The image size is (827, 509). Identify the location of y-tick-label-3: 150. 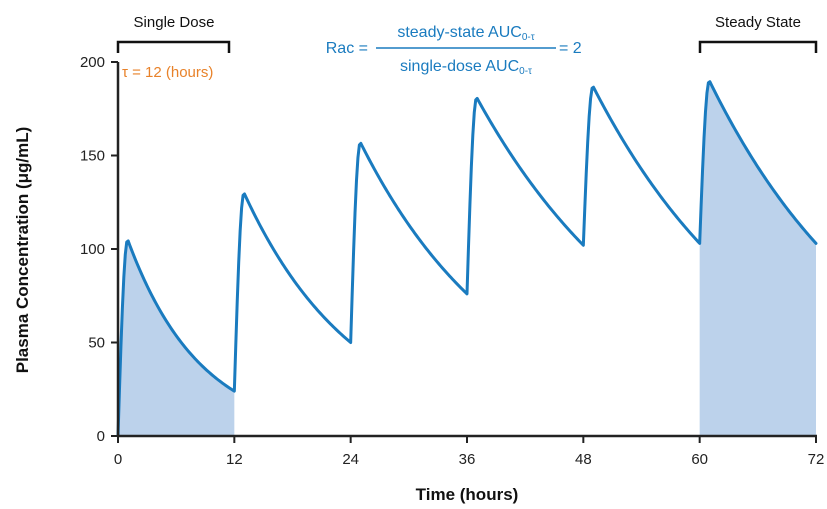
(92, 156).